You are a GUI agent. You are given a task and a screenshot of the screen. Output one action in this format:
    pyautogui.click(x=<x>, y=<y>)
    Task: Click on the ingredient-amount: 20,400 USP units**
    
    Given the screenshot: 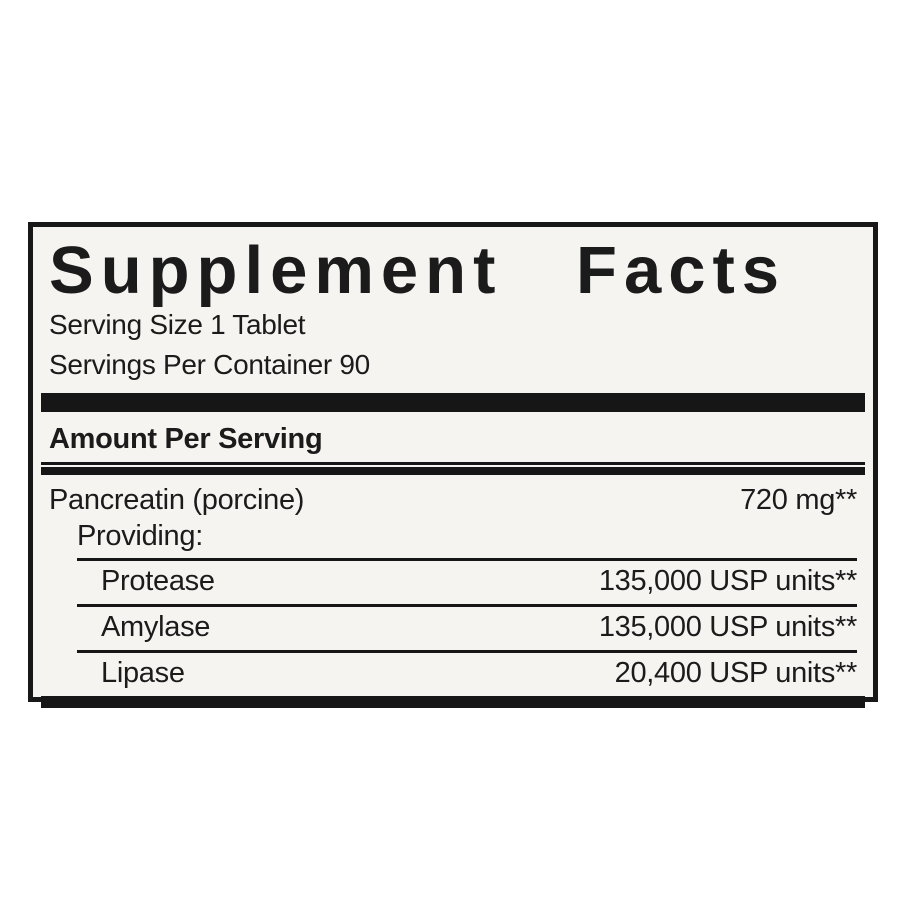 What is the action you would take?
    pyautogui.click(x=736, y=673)
    